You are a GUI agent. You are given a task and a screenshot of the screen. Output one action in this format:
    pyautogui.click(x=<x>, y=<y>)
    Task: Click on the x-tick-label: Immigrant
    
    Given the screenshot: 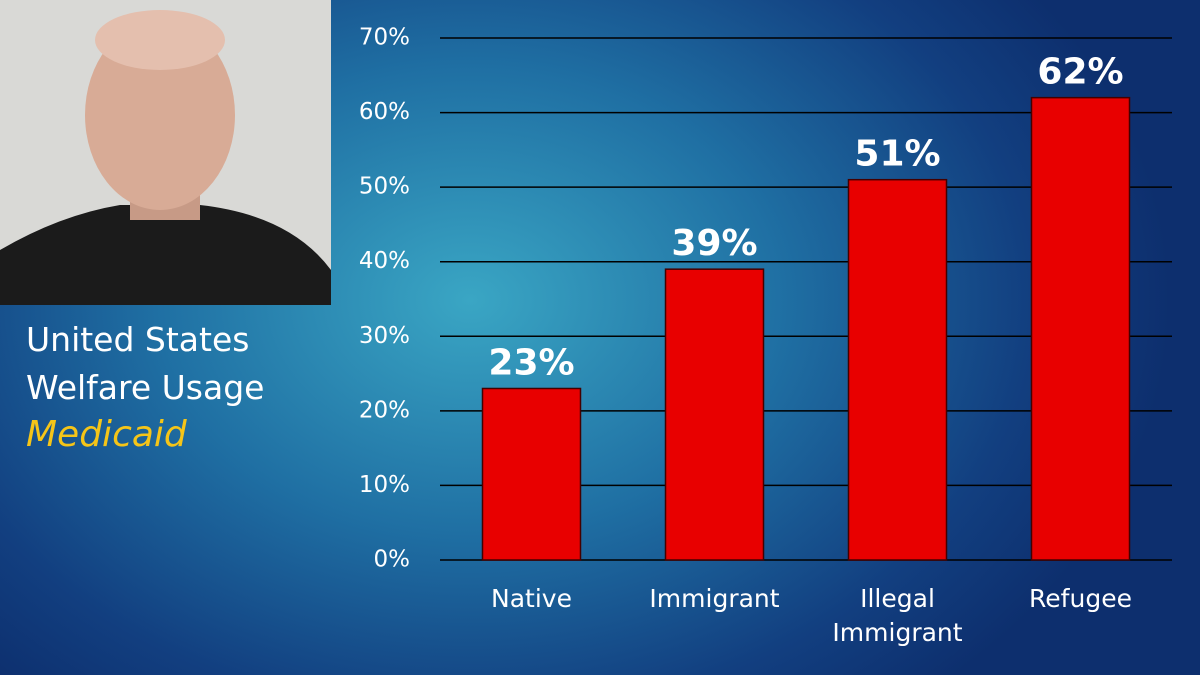 What is the action you would take?
    pyautogui.click(x=714, y=598)
    